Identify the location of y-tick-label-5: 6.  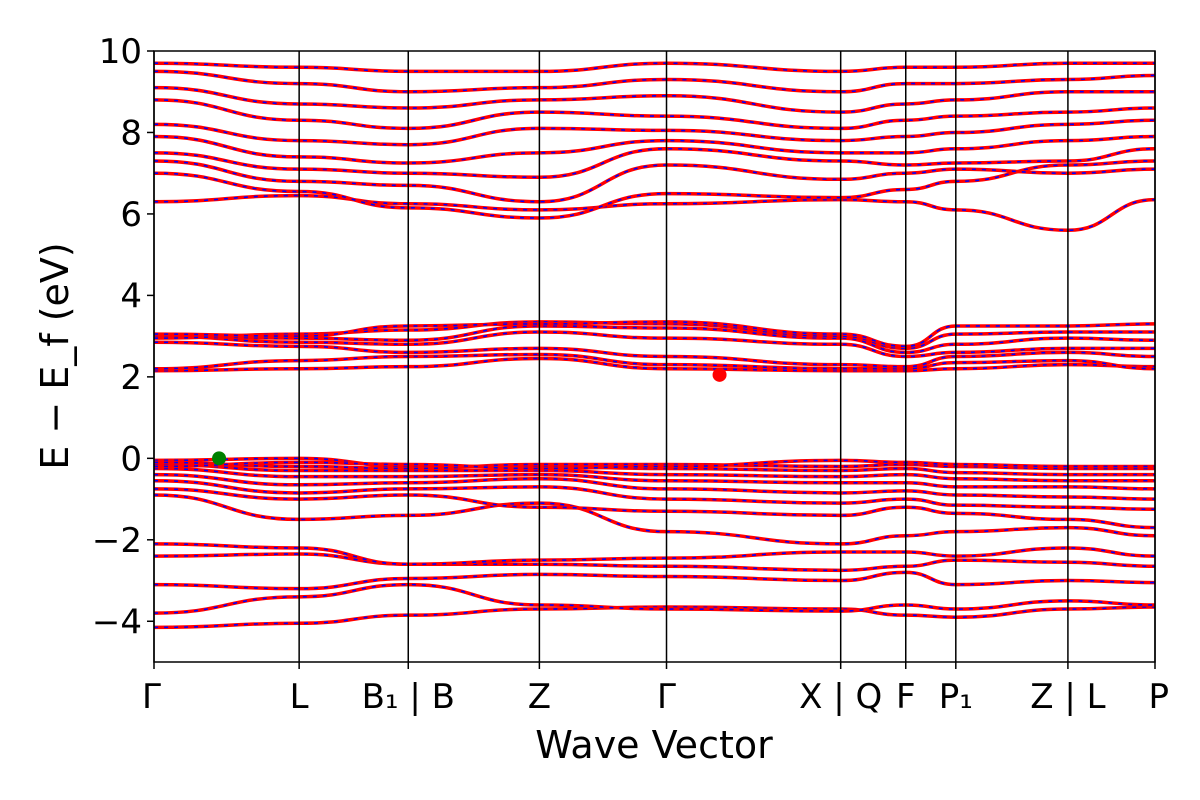
(131, 215).